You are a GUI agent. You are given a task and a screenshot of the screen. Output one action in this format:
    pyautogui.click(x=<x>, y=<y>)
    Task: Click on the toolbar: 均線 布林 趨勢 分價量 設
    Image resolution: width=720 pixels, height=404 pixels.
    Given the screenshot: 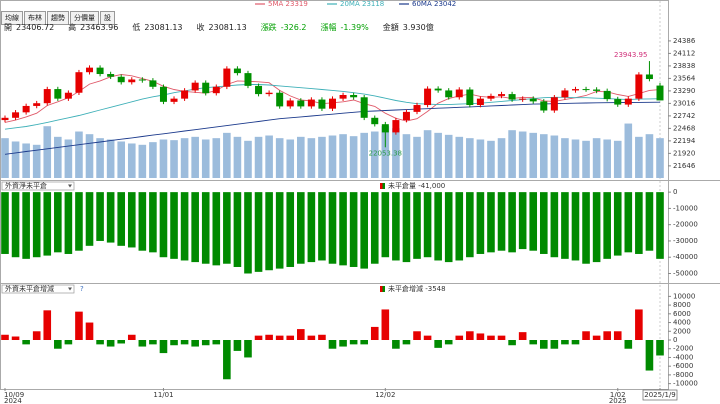 What is the action you would take?
    pyautogui.click(x=58, y=18)
    